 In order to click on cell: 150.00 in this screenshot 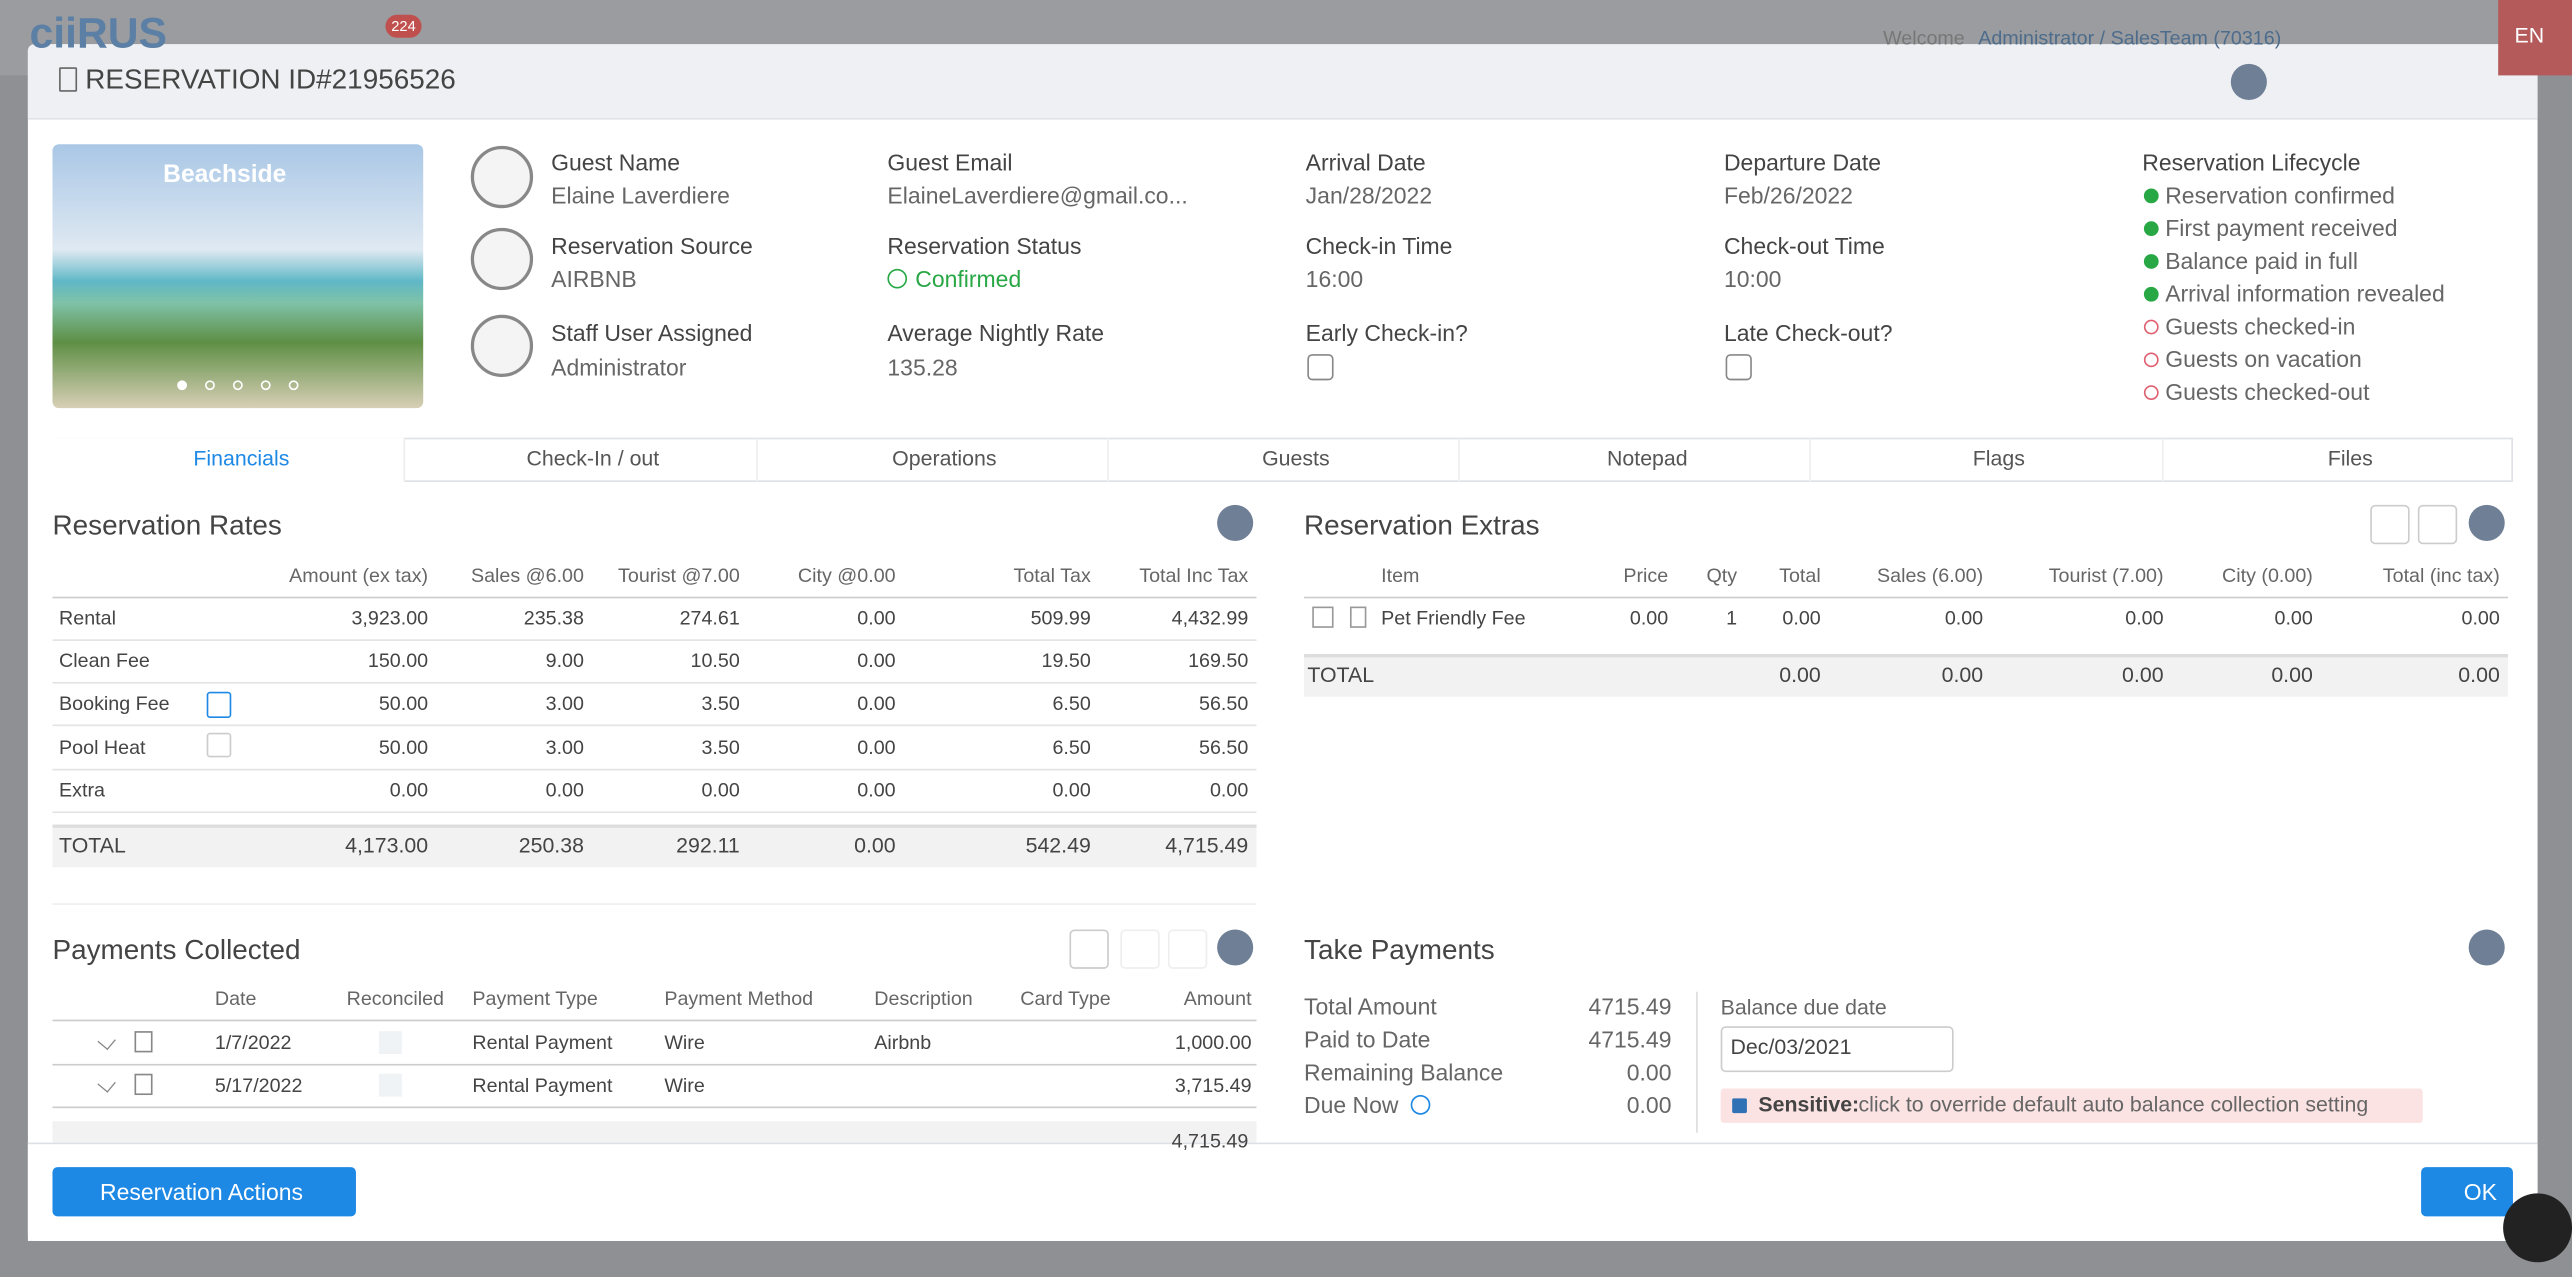, I will do `click(398, 661)`.